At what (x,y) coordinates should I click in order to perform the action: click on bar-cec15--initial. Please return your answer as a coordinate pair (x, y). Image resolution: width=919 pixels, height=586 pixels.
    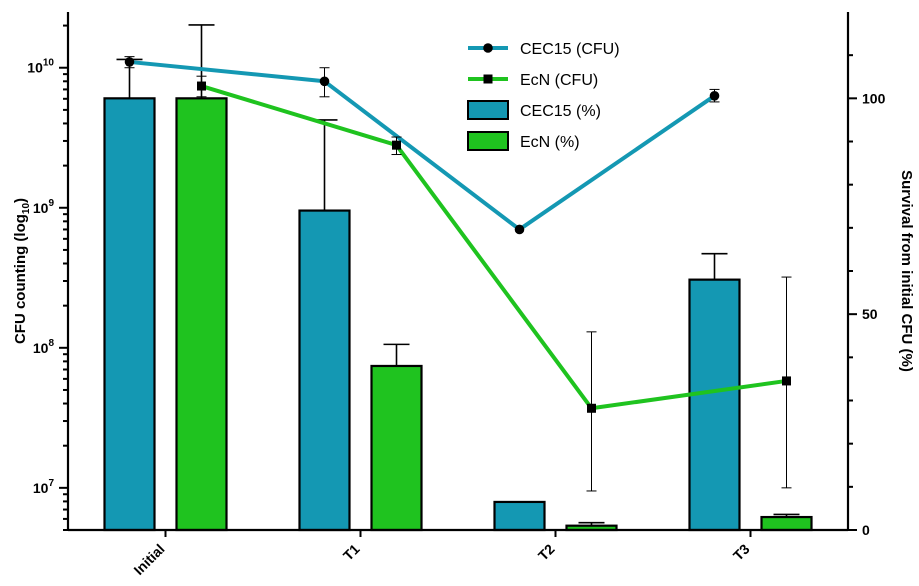
    Looking at the image, I should click on (129, 314).